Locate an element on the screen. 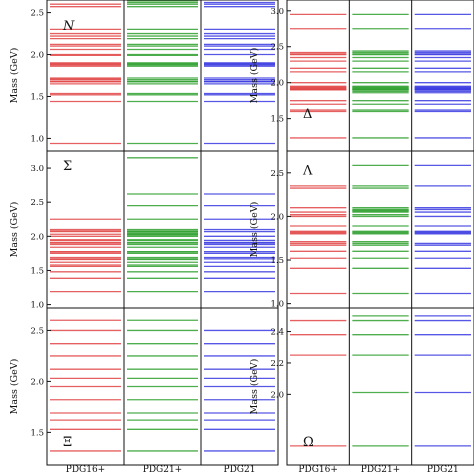  baryon-label: N is located at coordinates (68, 26).